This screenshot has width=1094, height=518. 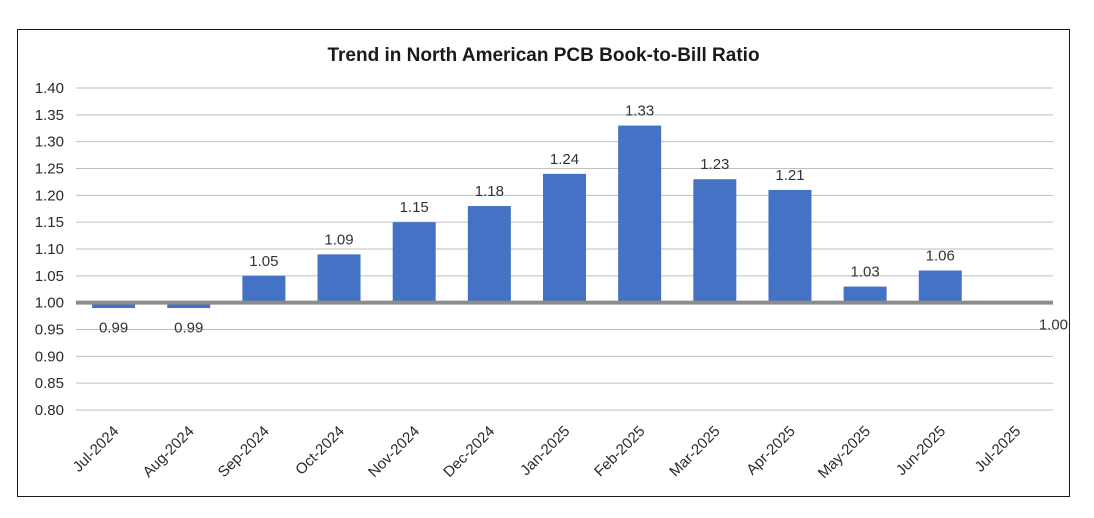 What do you see at coordinates (865, 272) in the screenshot?
I see `data-label: 1.03` at bounding box center [865, 272].